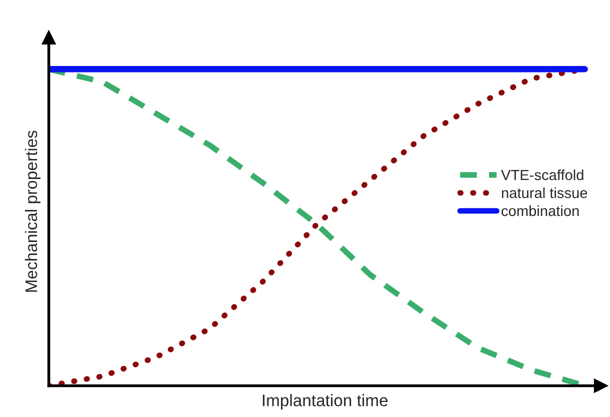  Describe the element at coordinates (545, 192) in the screenshot. I see `legend-label: natural tissue` at that location.